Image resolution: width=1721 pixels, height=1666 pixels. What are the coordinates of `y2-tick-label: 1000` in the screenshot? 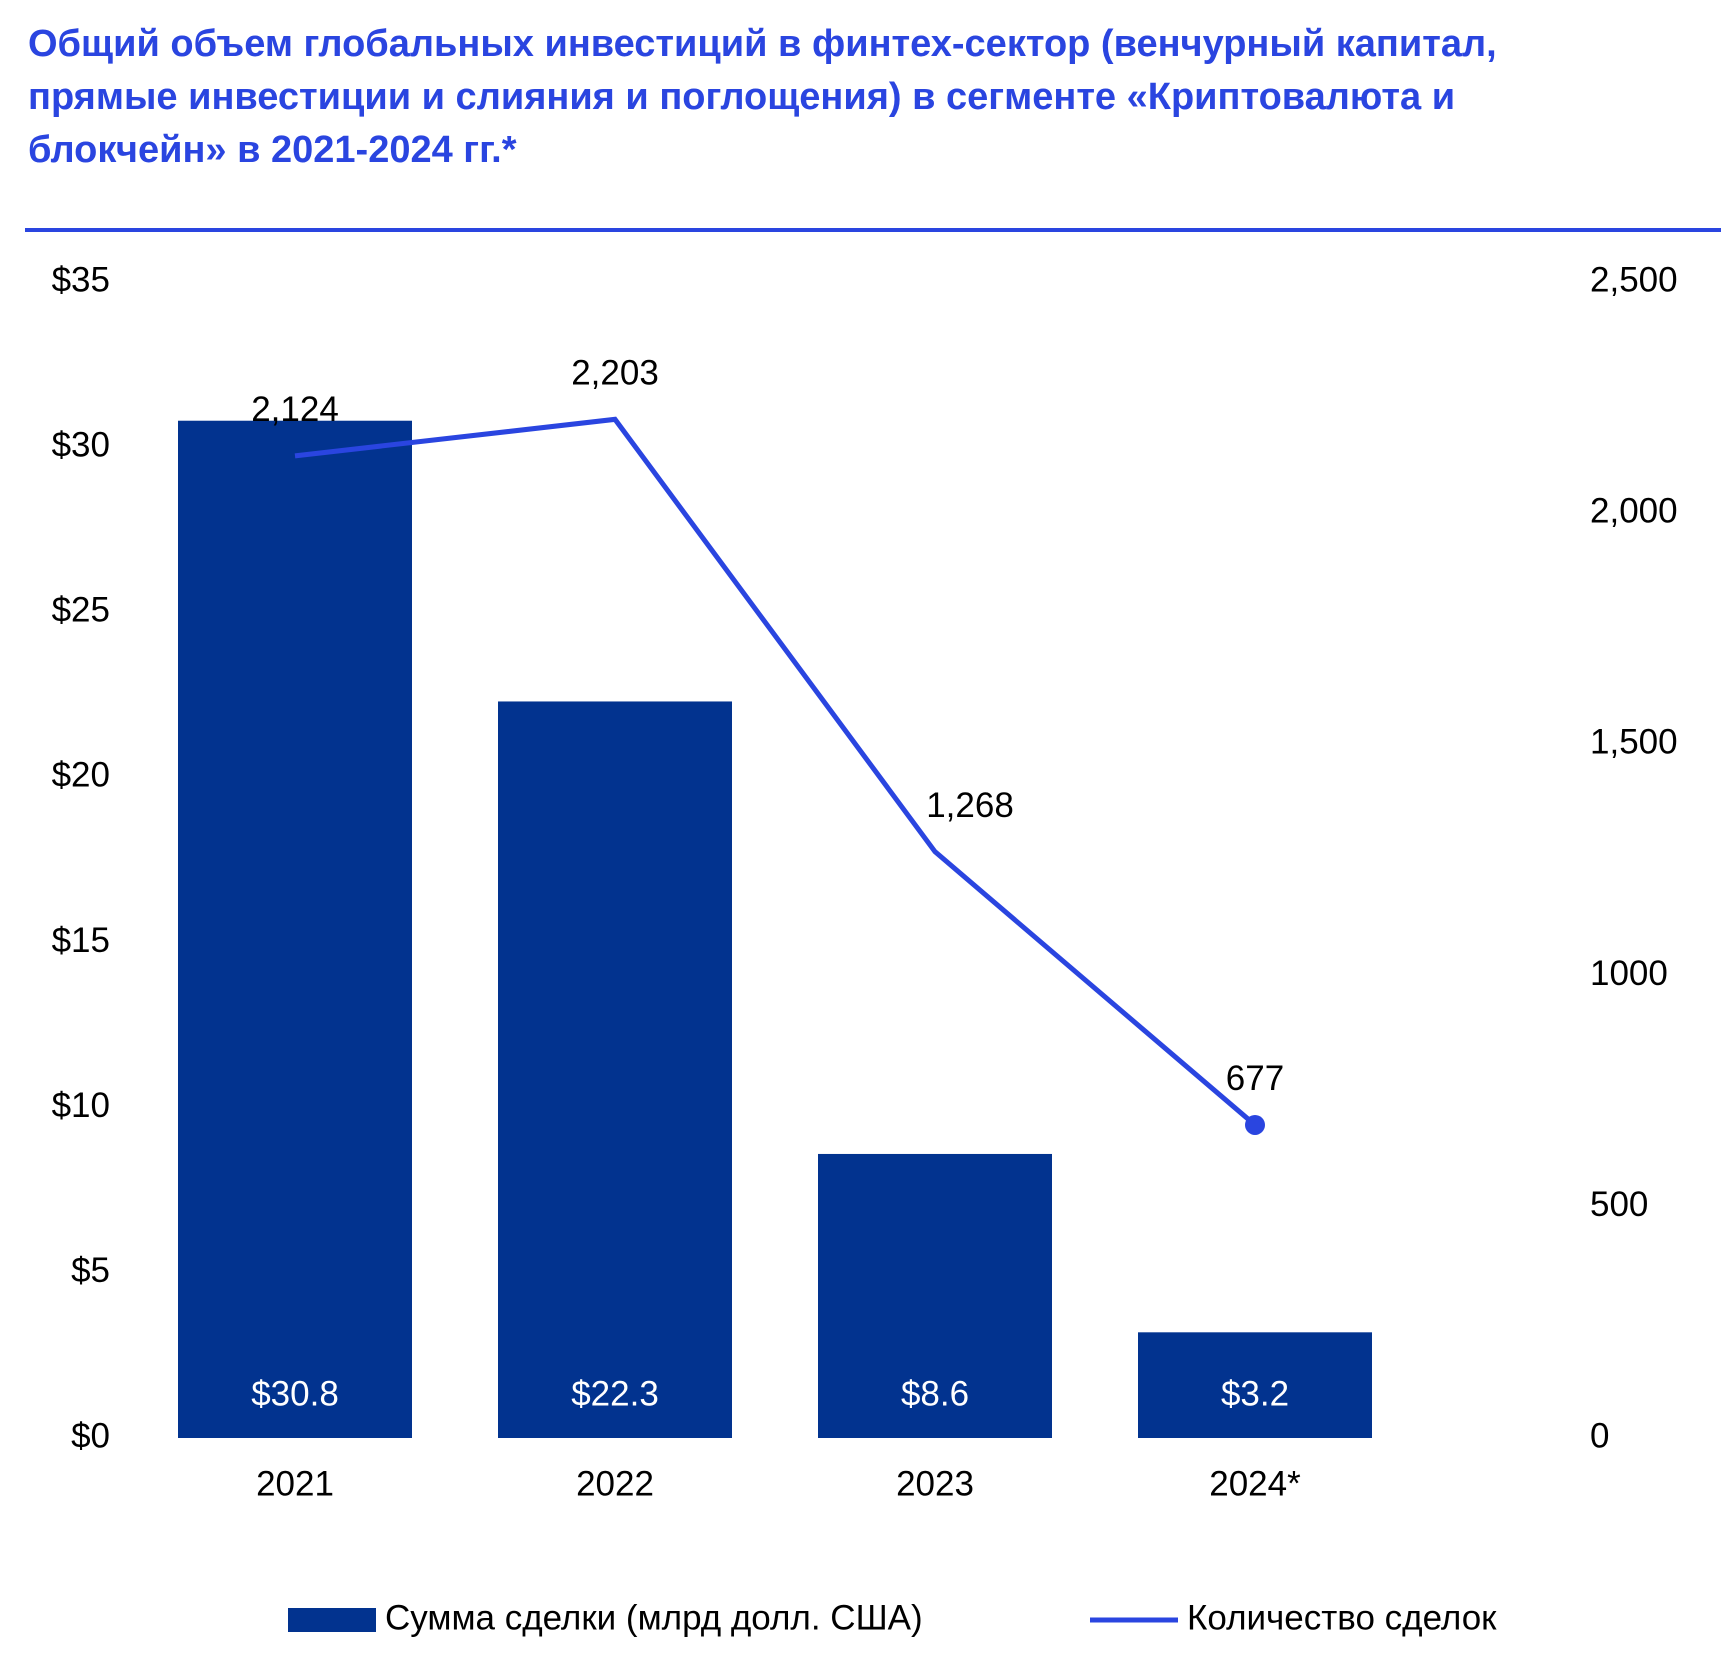 It's located at (1629, 973).